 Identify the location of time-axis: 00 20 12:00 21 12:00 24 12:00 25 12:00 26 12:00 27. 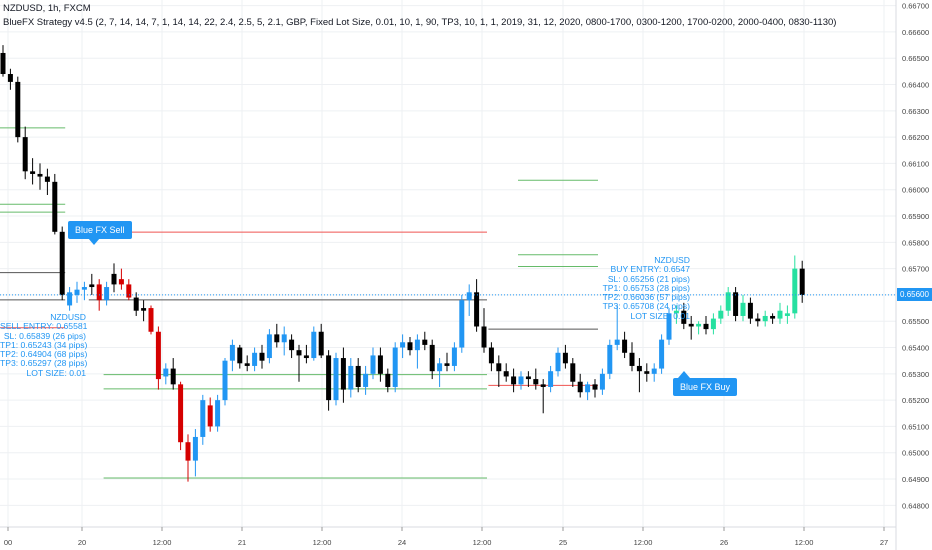
(446, 537).